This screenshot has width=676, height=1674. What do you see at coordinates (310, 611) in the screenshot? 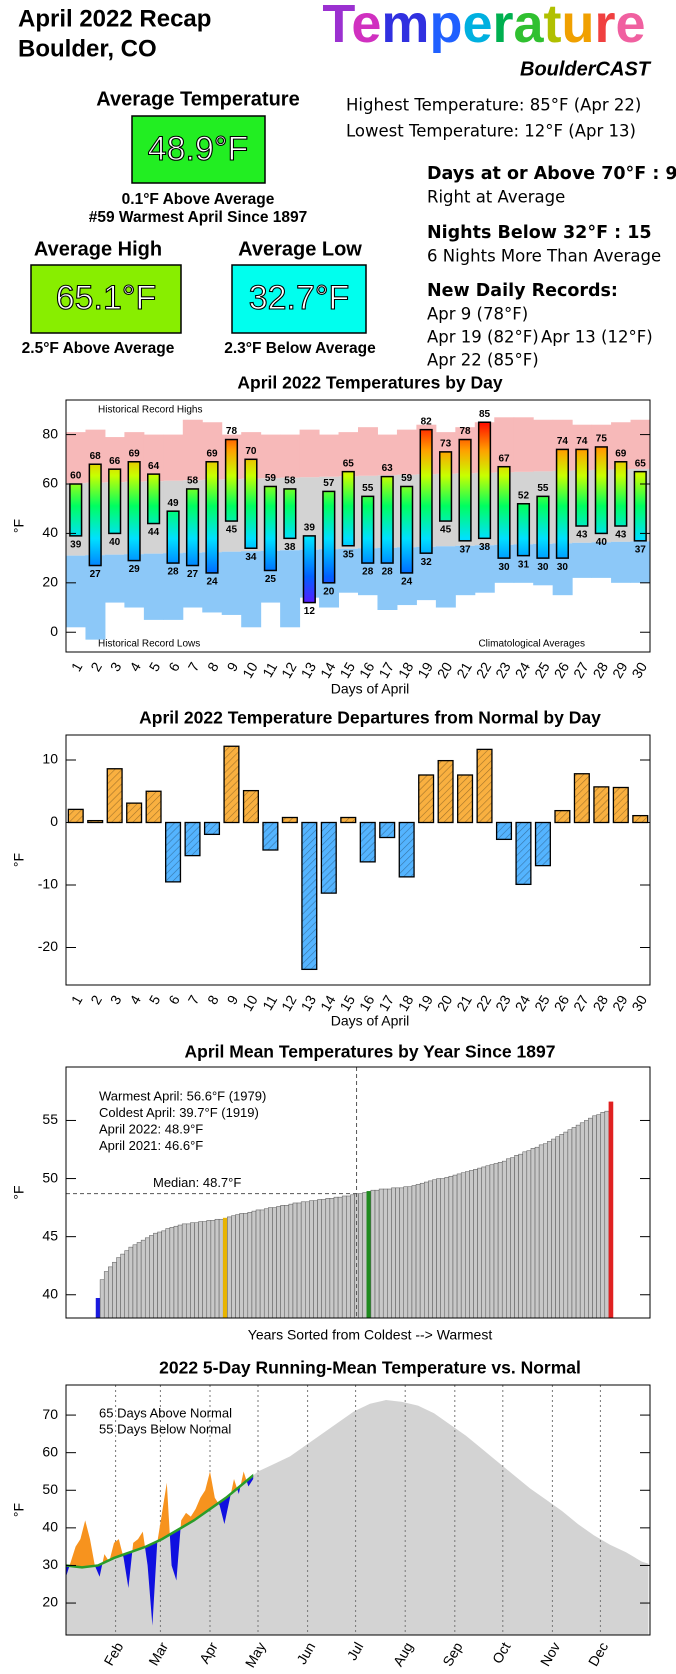
I see `low-label: 12` at bounding box center [310, 611].